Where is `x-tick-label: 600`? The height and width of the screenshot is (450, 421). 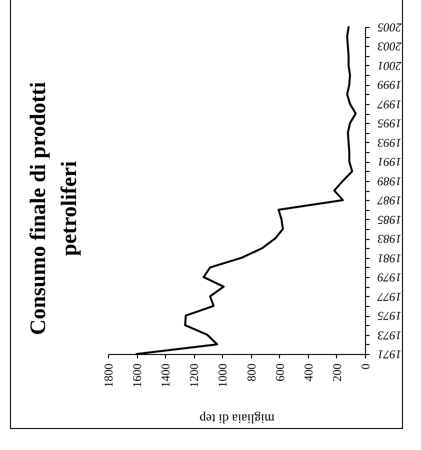 x-tick-label: 600 is located at coordinates (279, 373).